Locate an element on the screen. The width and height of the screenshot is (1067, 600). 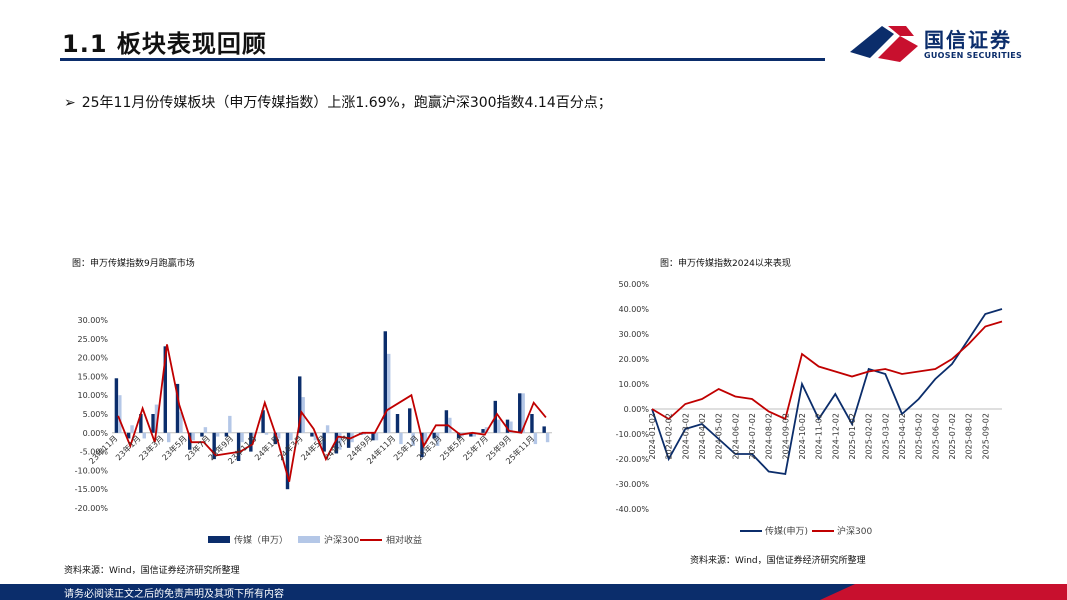
x-tick-label: 2024-03-02 is located at coordinates (685, 436).